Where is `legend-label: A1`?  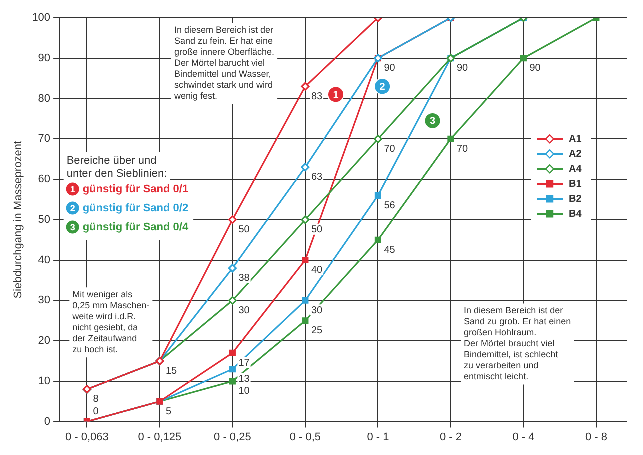 legend-label: A1 is located at coordinates (575, 139).